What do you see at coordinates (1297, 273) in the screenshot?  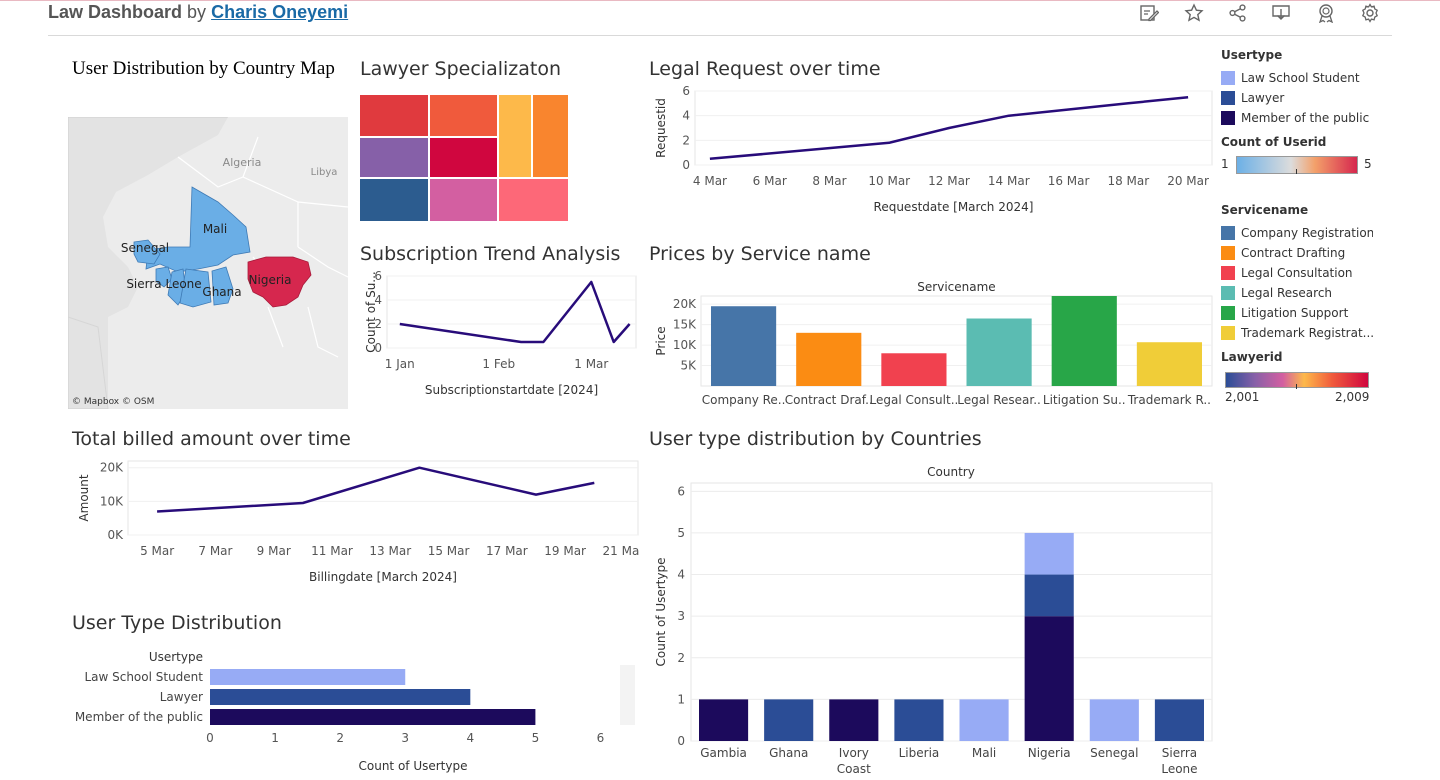 I see `legend-item: Legal Consultation` at bounding box center [1297, 273].